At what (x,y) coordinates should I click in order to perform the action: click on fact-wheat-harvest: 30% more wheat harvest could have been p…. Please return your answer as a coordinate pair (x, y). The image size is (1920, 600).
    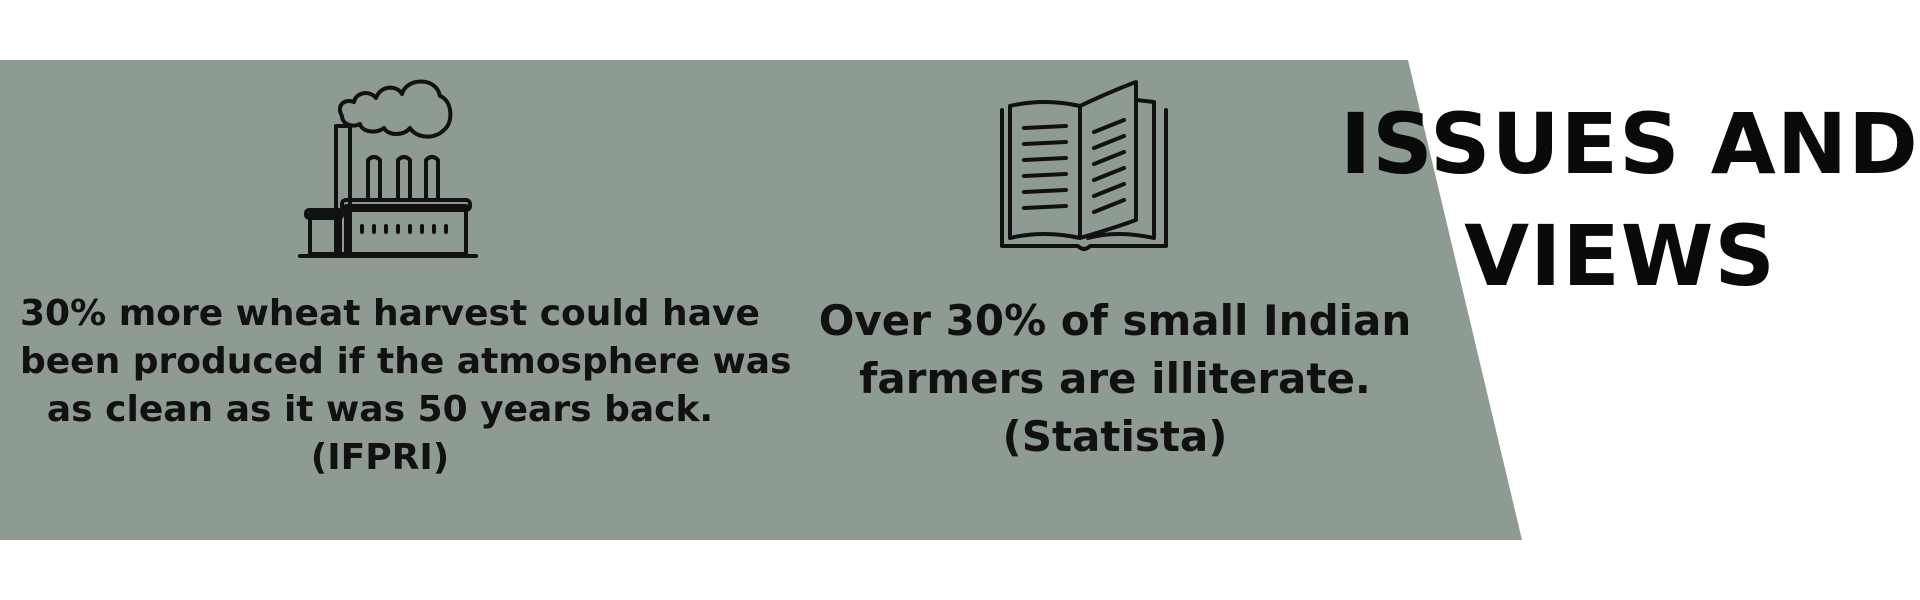
    Looking at the image, I should click on (406, 386).